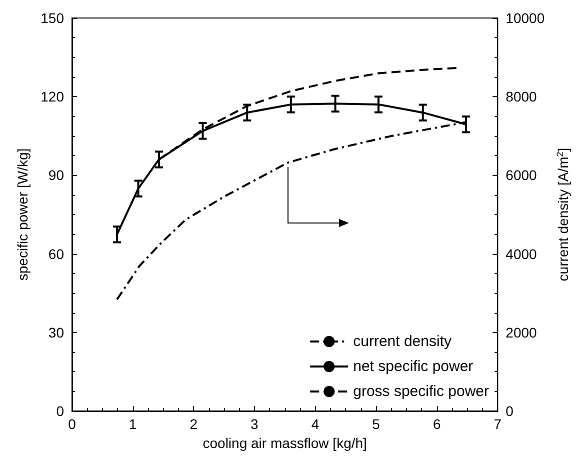 Image resolution: width=578 pixels, height=462 pixels. I want to click on x-tick-label: 0, so click(72, 424).